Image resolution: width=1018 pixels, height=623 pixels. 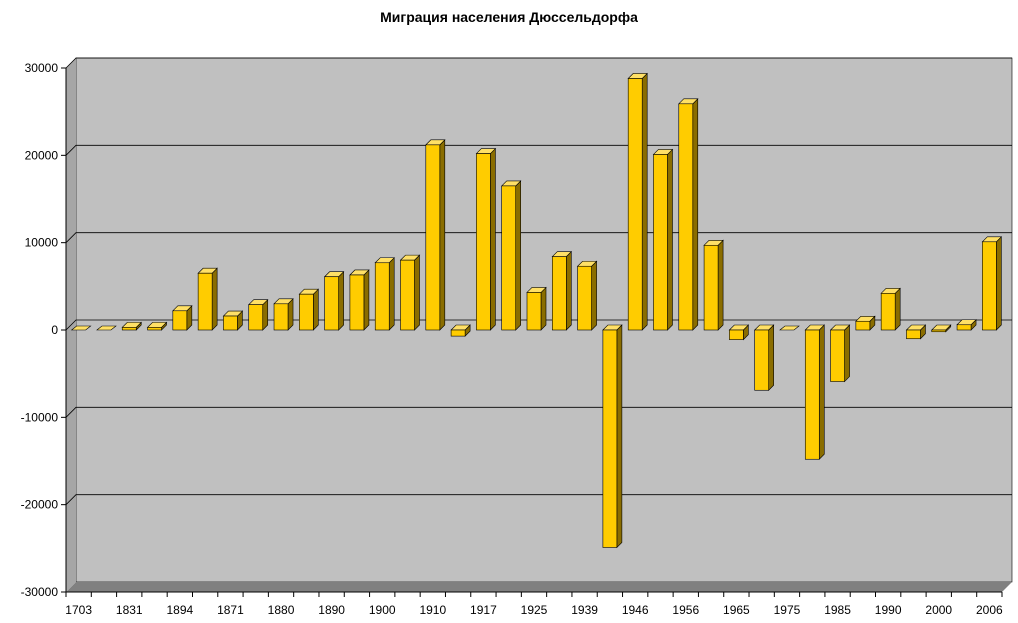 I want to click on y-tick-label: -30000, so click(x=40, y=592).